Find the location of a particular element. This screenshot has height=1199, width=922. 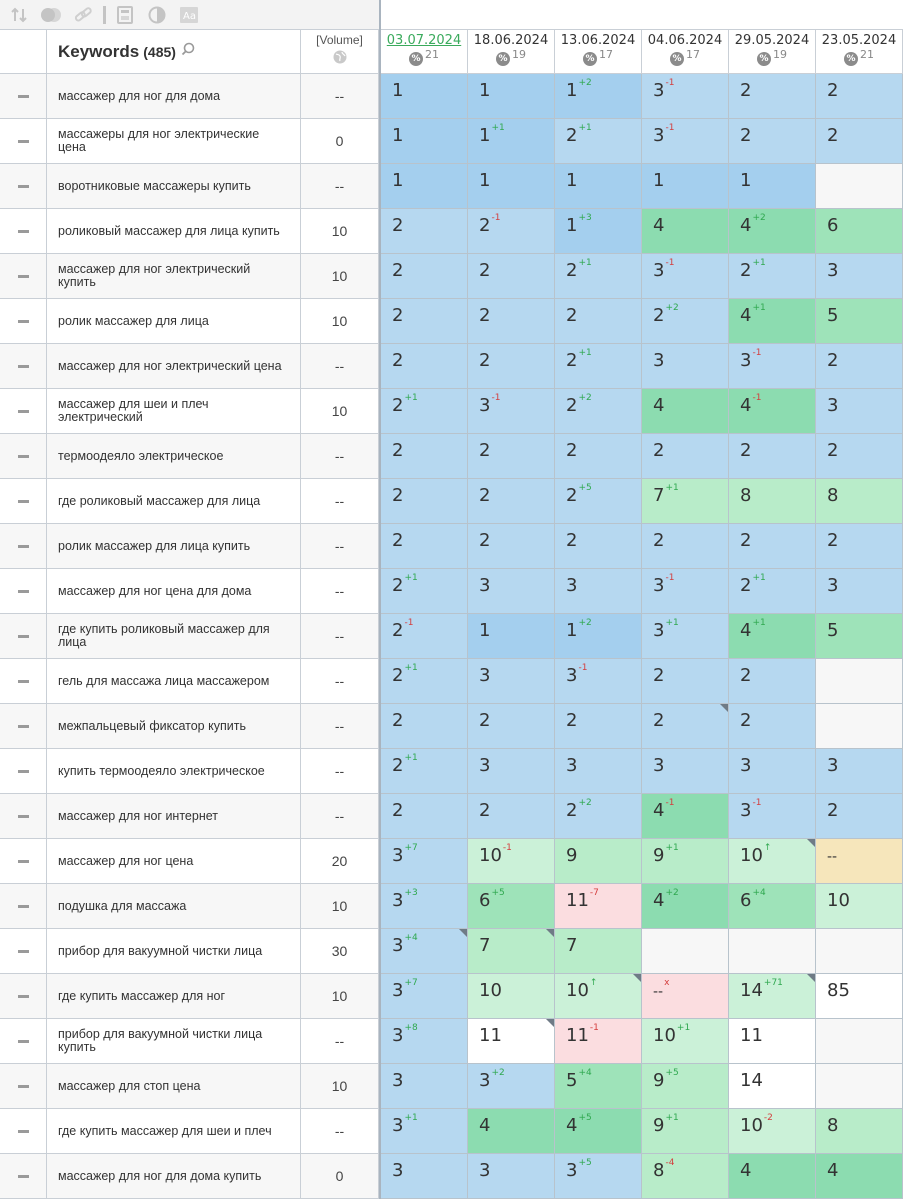

position-cell: 8-4 is located at coordinates (685, 1176).